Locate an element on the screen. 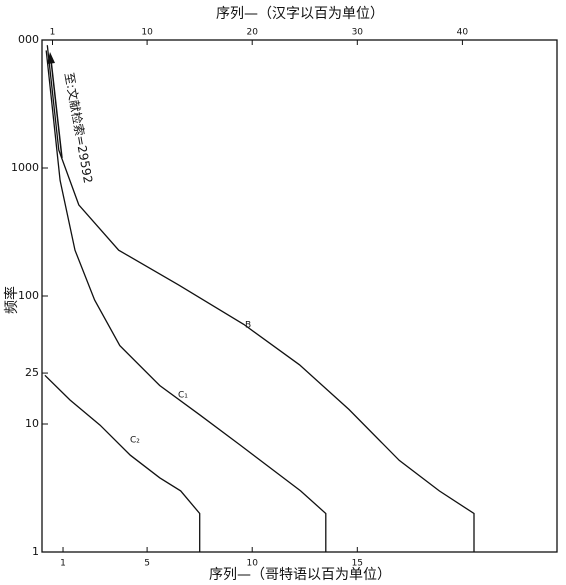 The height and width of the screenshot is (585, 566). y-tick-label: 000 is located at coordinates (28, 39).